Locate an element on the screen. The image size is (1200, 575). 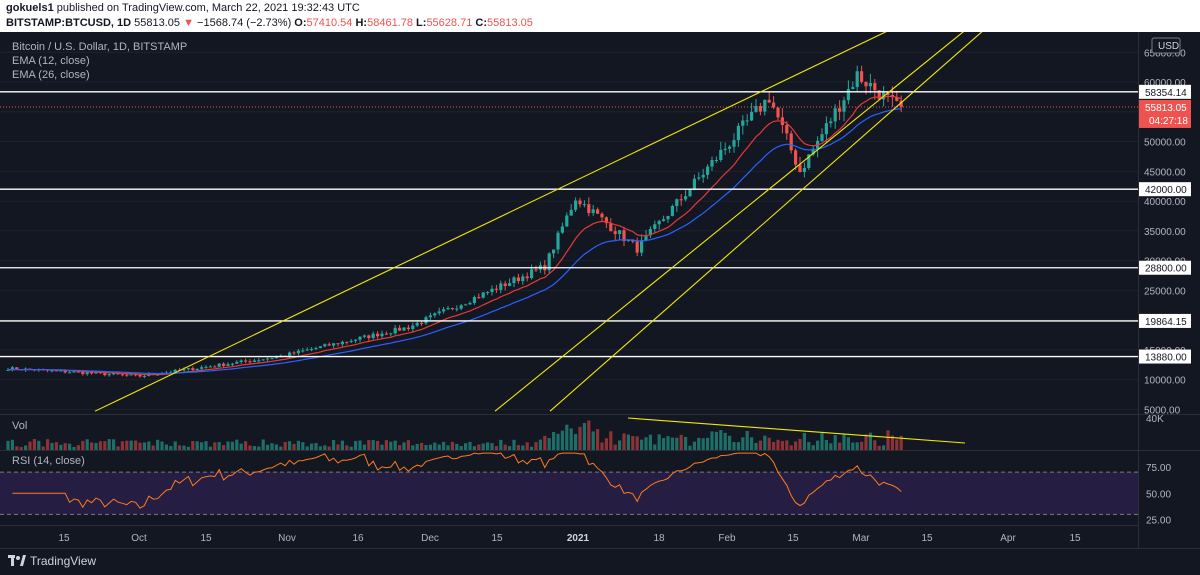
tradingview-logo: TradingView is located at coordinates (52, 561).